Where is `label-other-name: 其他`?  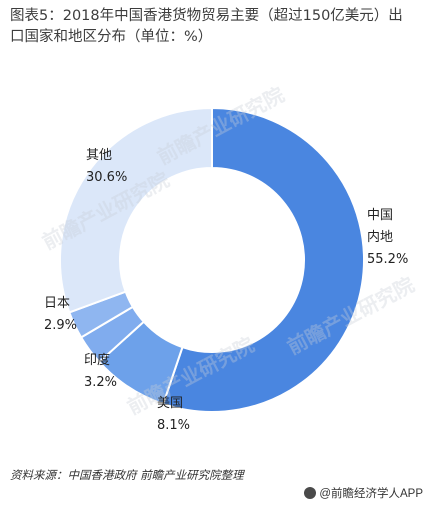 label-other-name: 其他 is located at coordinates (99, 155).